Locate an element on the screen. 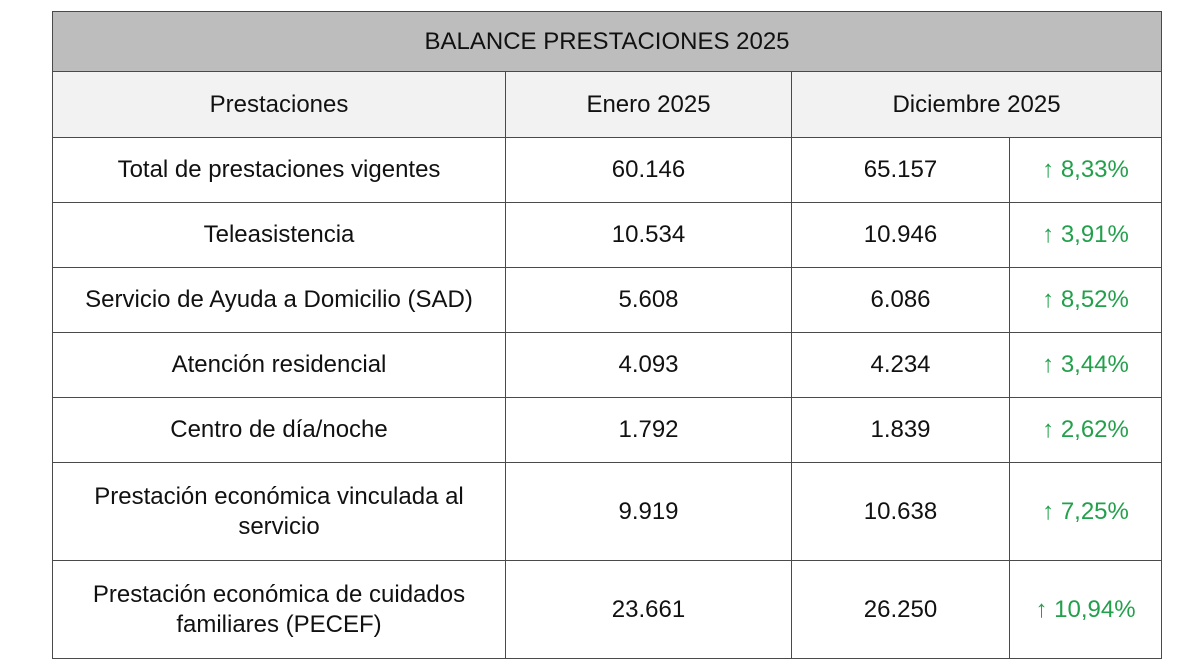 Image resolution: width=1200 pixels, height=665 pixels. row-change-value: 10,94% is located at coordinates (1095, 609).